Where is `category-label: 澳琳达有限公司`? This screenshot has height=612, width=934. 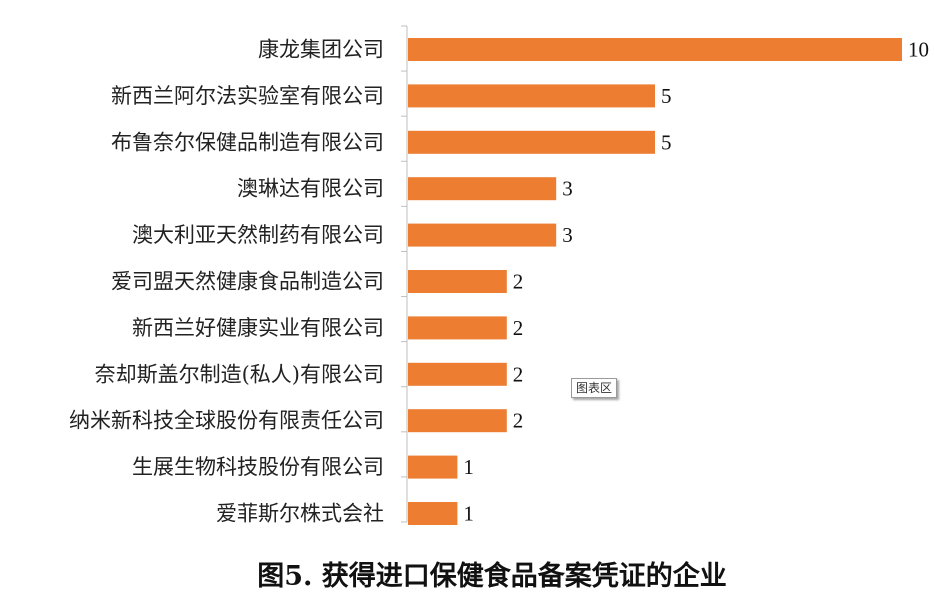 category-label: 澳琳达有限公司 is located at coordinates (310, 189).